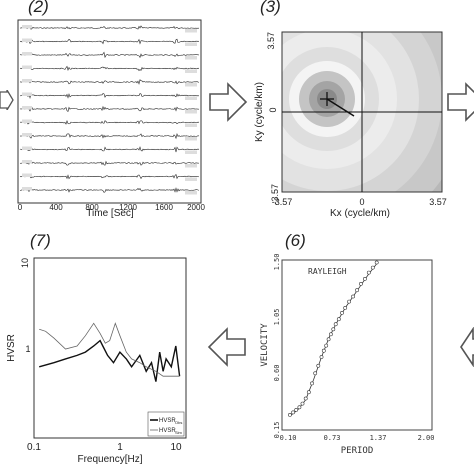 The height and width of the screenshot is (474, 474). I want to click on panel-6-xtick-0: 0.10, so click(288, 438).